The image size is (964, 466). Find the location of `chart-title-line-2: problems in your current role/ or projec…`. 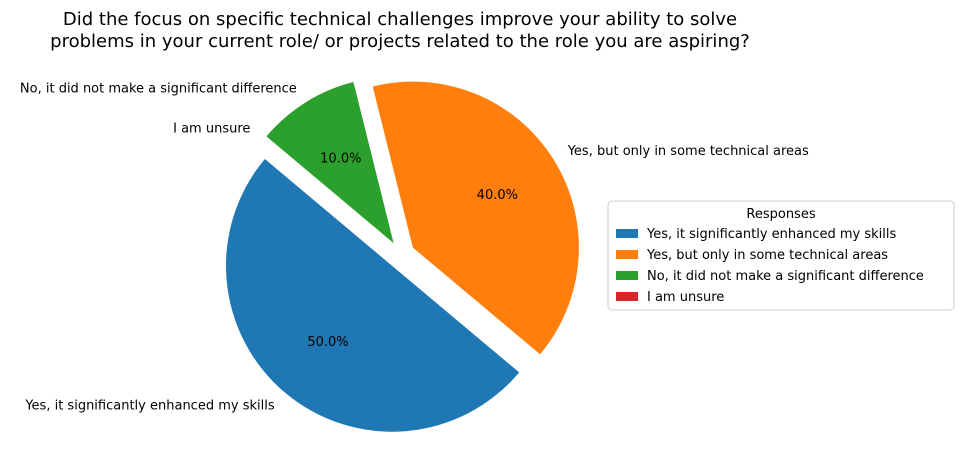

chart-title-line-2: problems in your current role/ or projec… is located at coordinates (400, 41).